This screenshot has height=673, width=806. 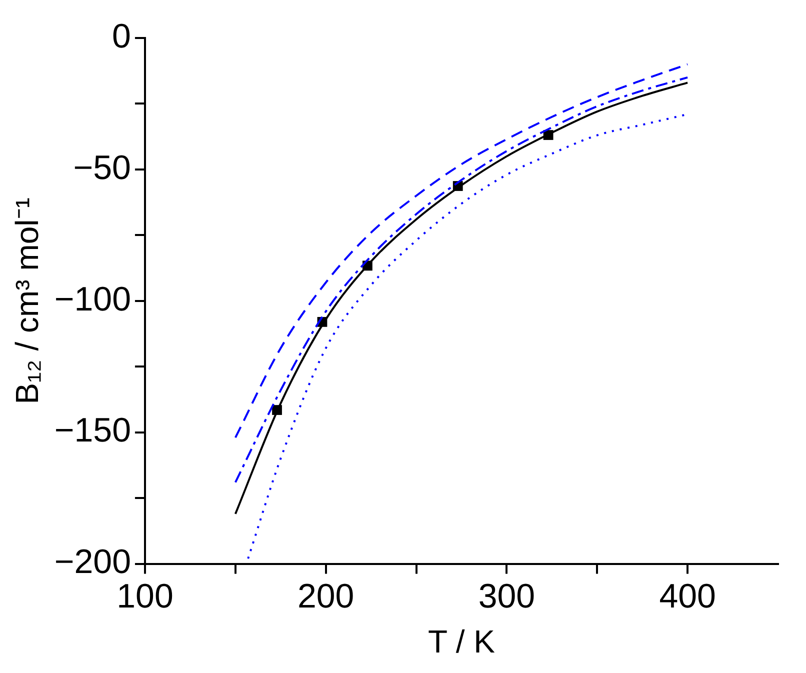 What do you see at coordinates (325, 597) in the screenshot?
I see `x-tick-label: 200` at bounding box center [325, 597].